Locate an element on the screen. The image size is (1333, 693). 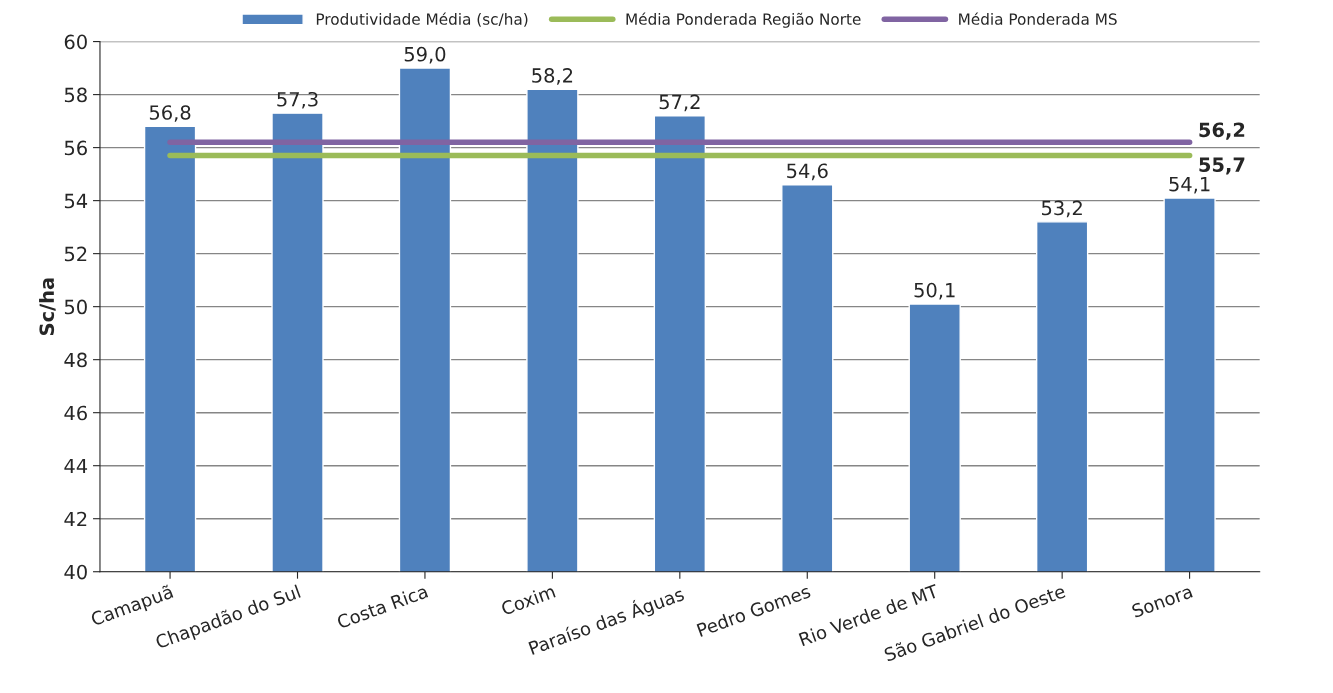
y-axis-title: Sc/ha is located at coordinates (47, 307).